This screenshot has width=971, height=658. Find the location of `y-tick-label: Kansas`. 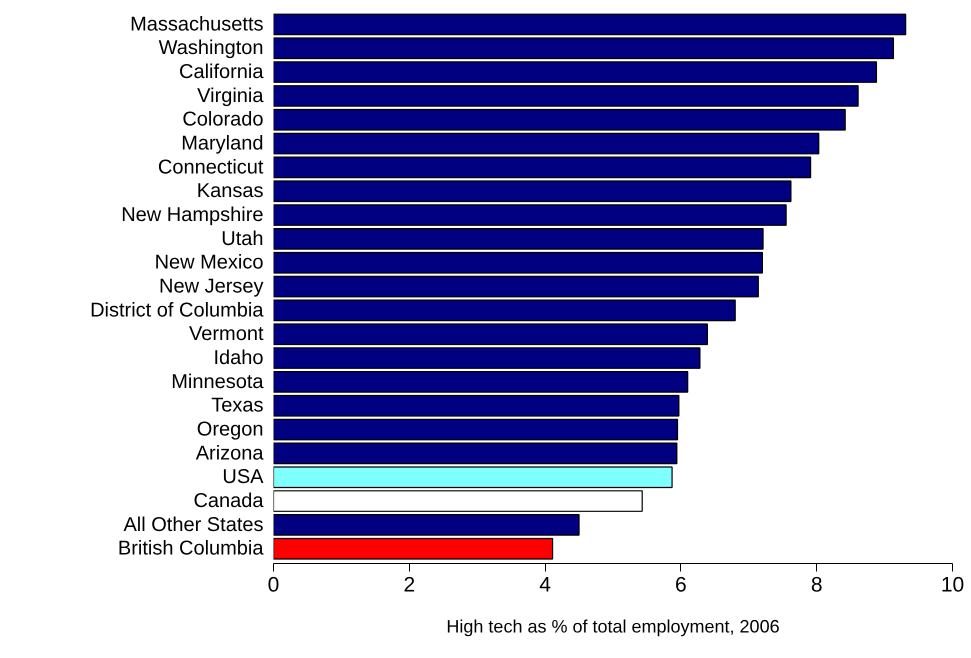

y-tick-label: Kansas is located at coordinates (230, 191).